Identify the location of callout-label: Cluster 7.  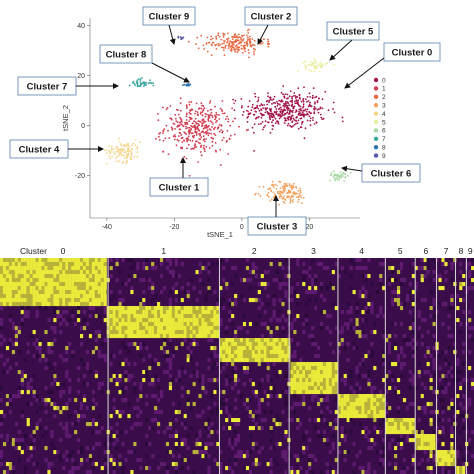
(47, 86).